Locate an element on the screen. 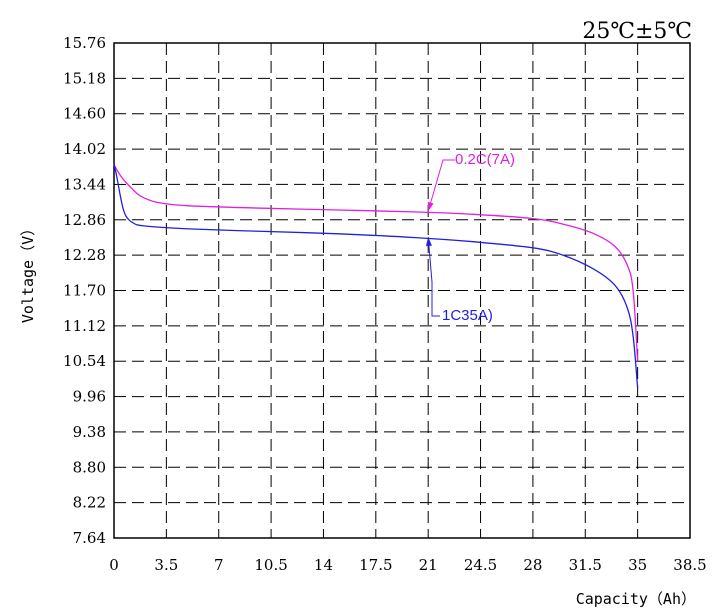 The image size is (722, 610). y-tick-label: 11.70 is located at coordinates (84, 291).